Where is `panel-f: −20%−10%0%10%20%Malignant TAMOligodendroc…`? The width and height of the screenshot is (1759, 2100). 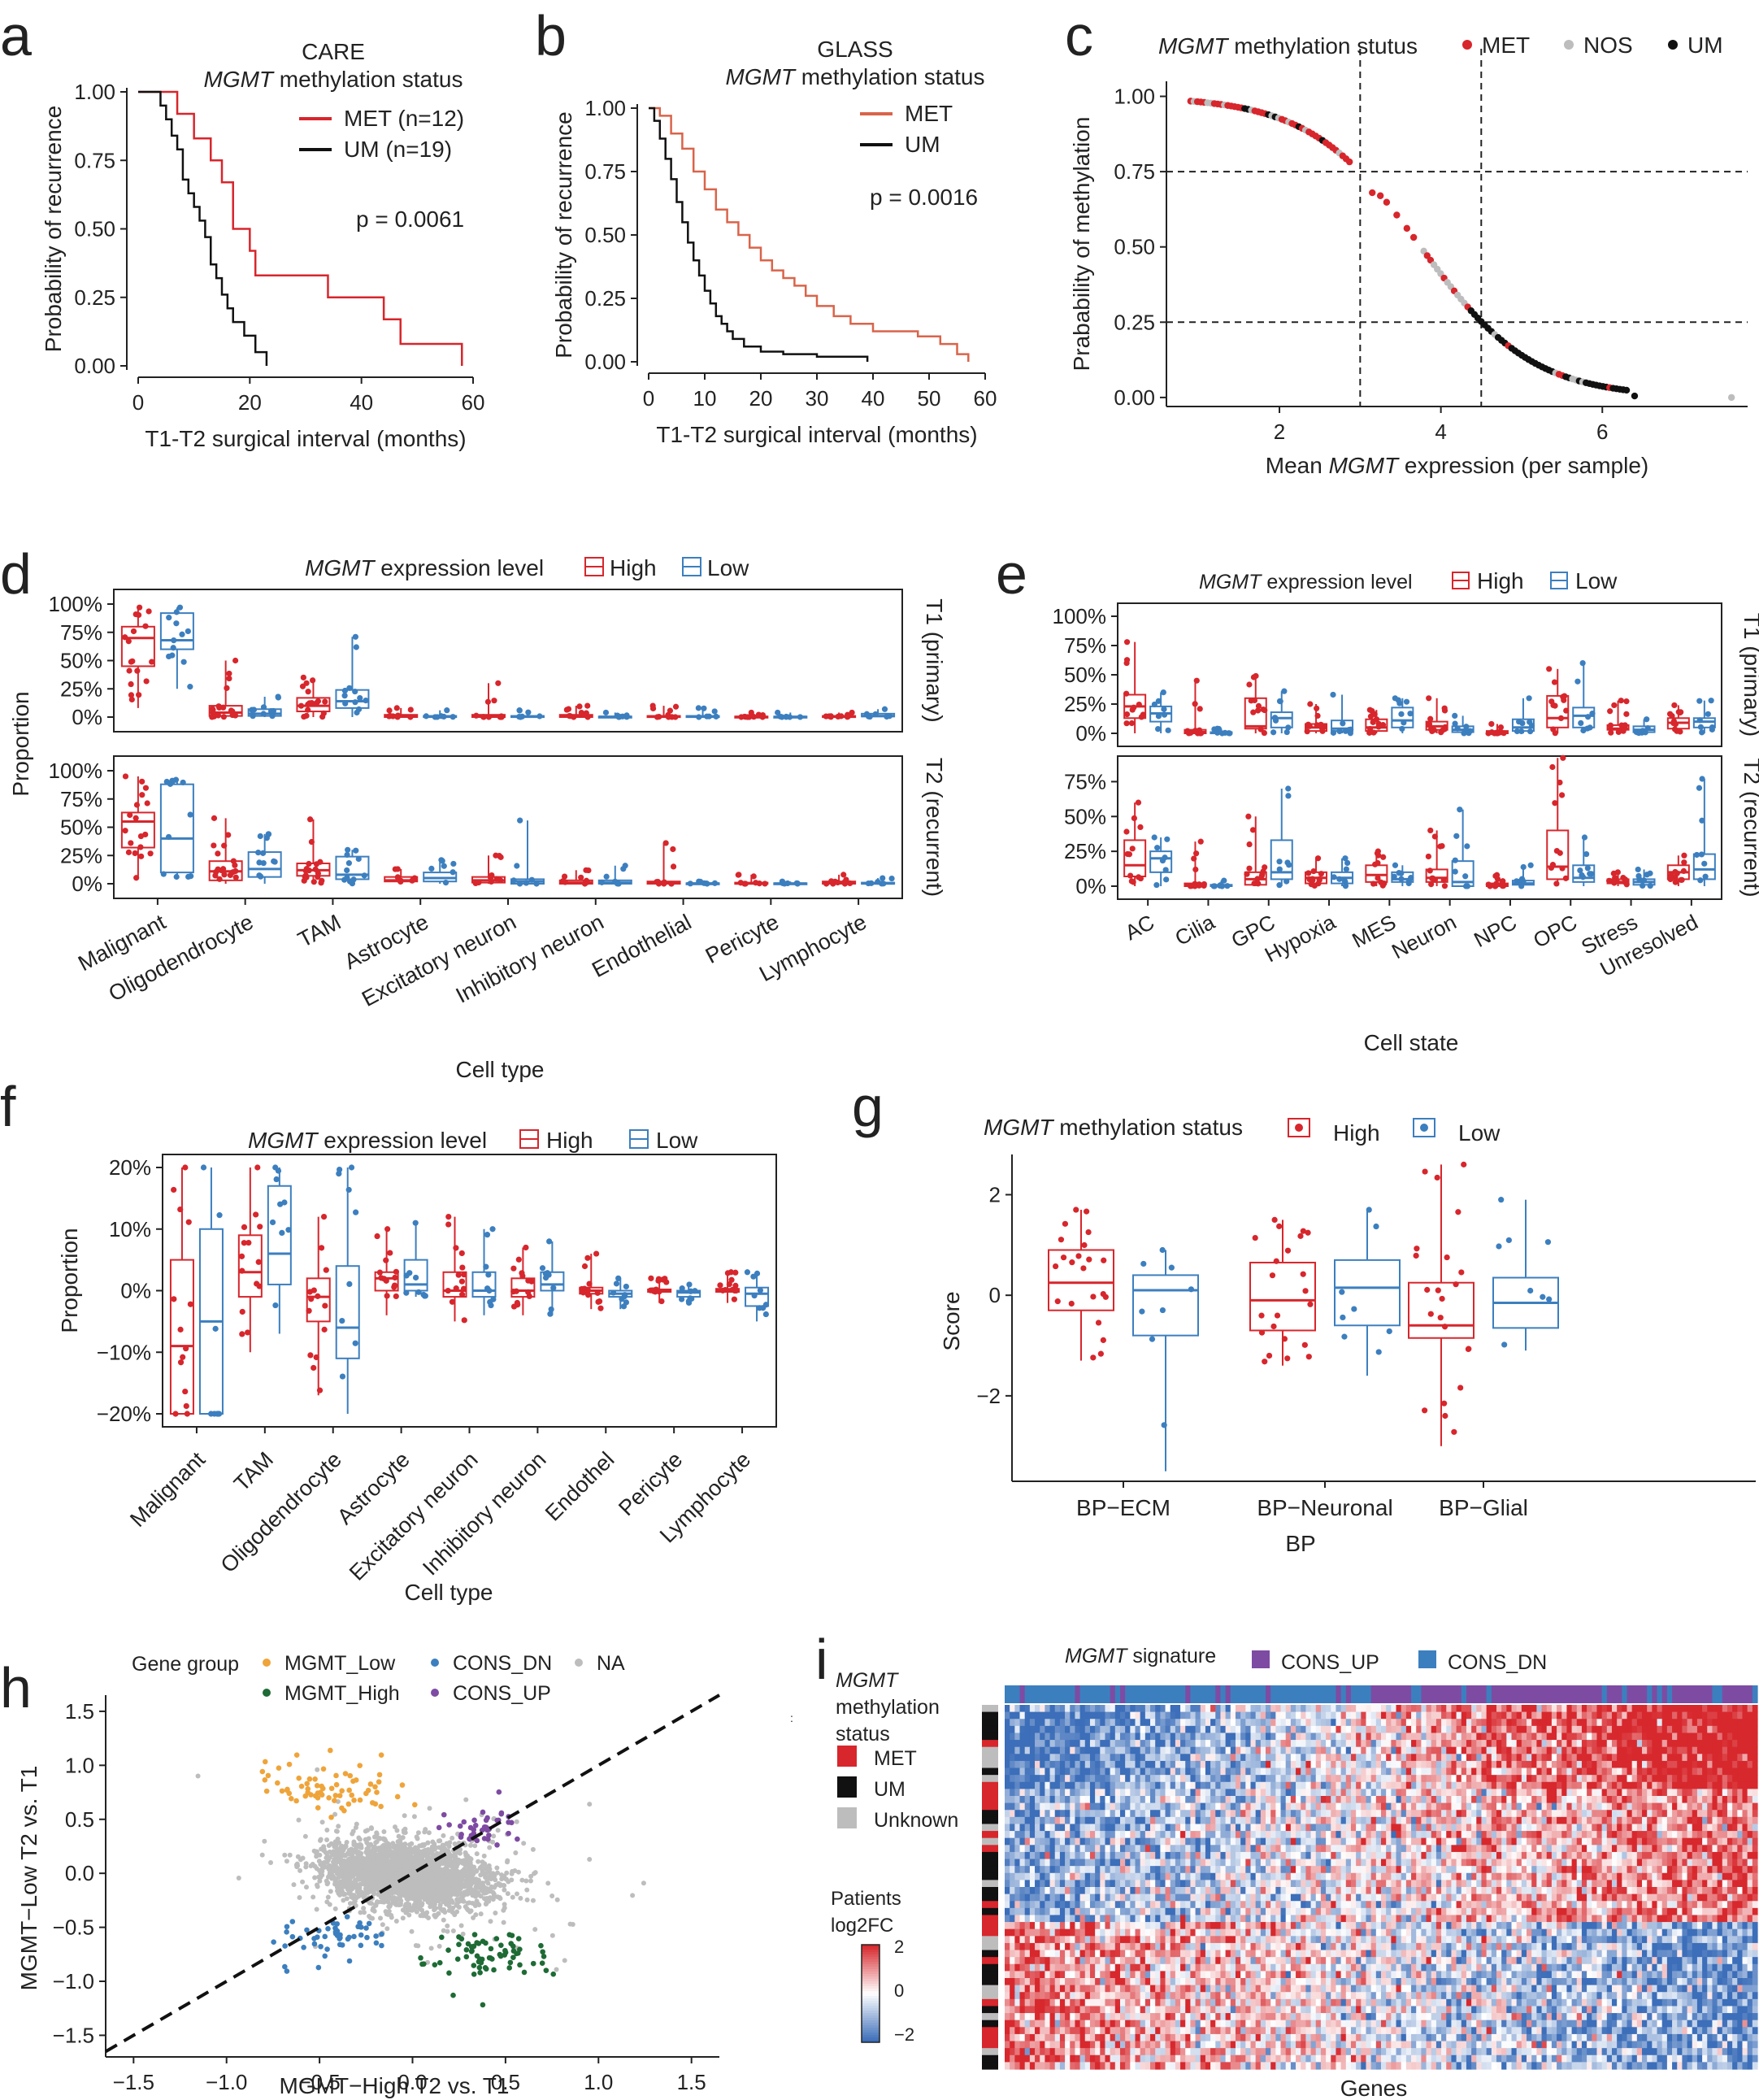
panel-f: −20%−10%0%10%20%Malignant TAMOligodendroc… is located at coordinates (417, 1366).